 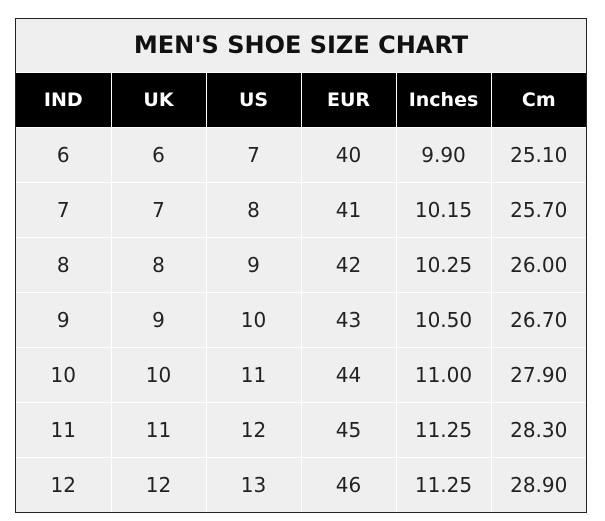 What do you see at coordinates (538, 320) in the screenshot?
I see `cell-cm: 26.70` at bounding box center [538, 320].